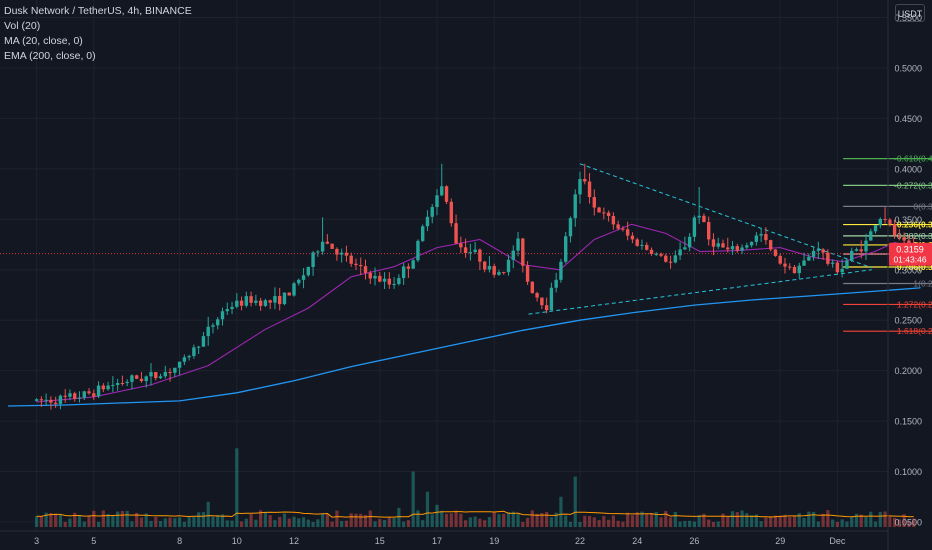 The image size is (932, 550). Describe the element at coordinates (908, 422) in the screenshot. I see `y-tick-label: 0.1500` at that location.